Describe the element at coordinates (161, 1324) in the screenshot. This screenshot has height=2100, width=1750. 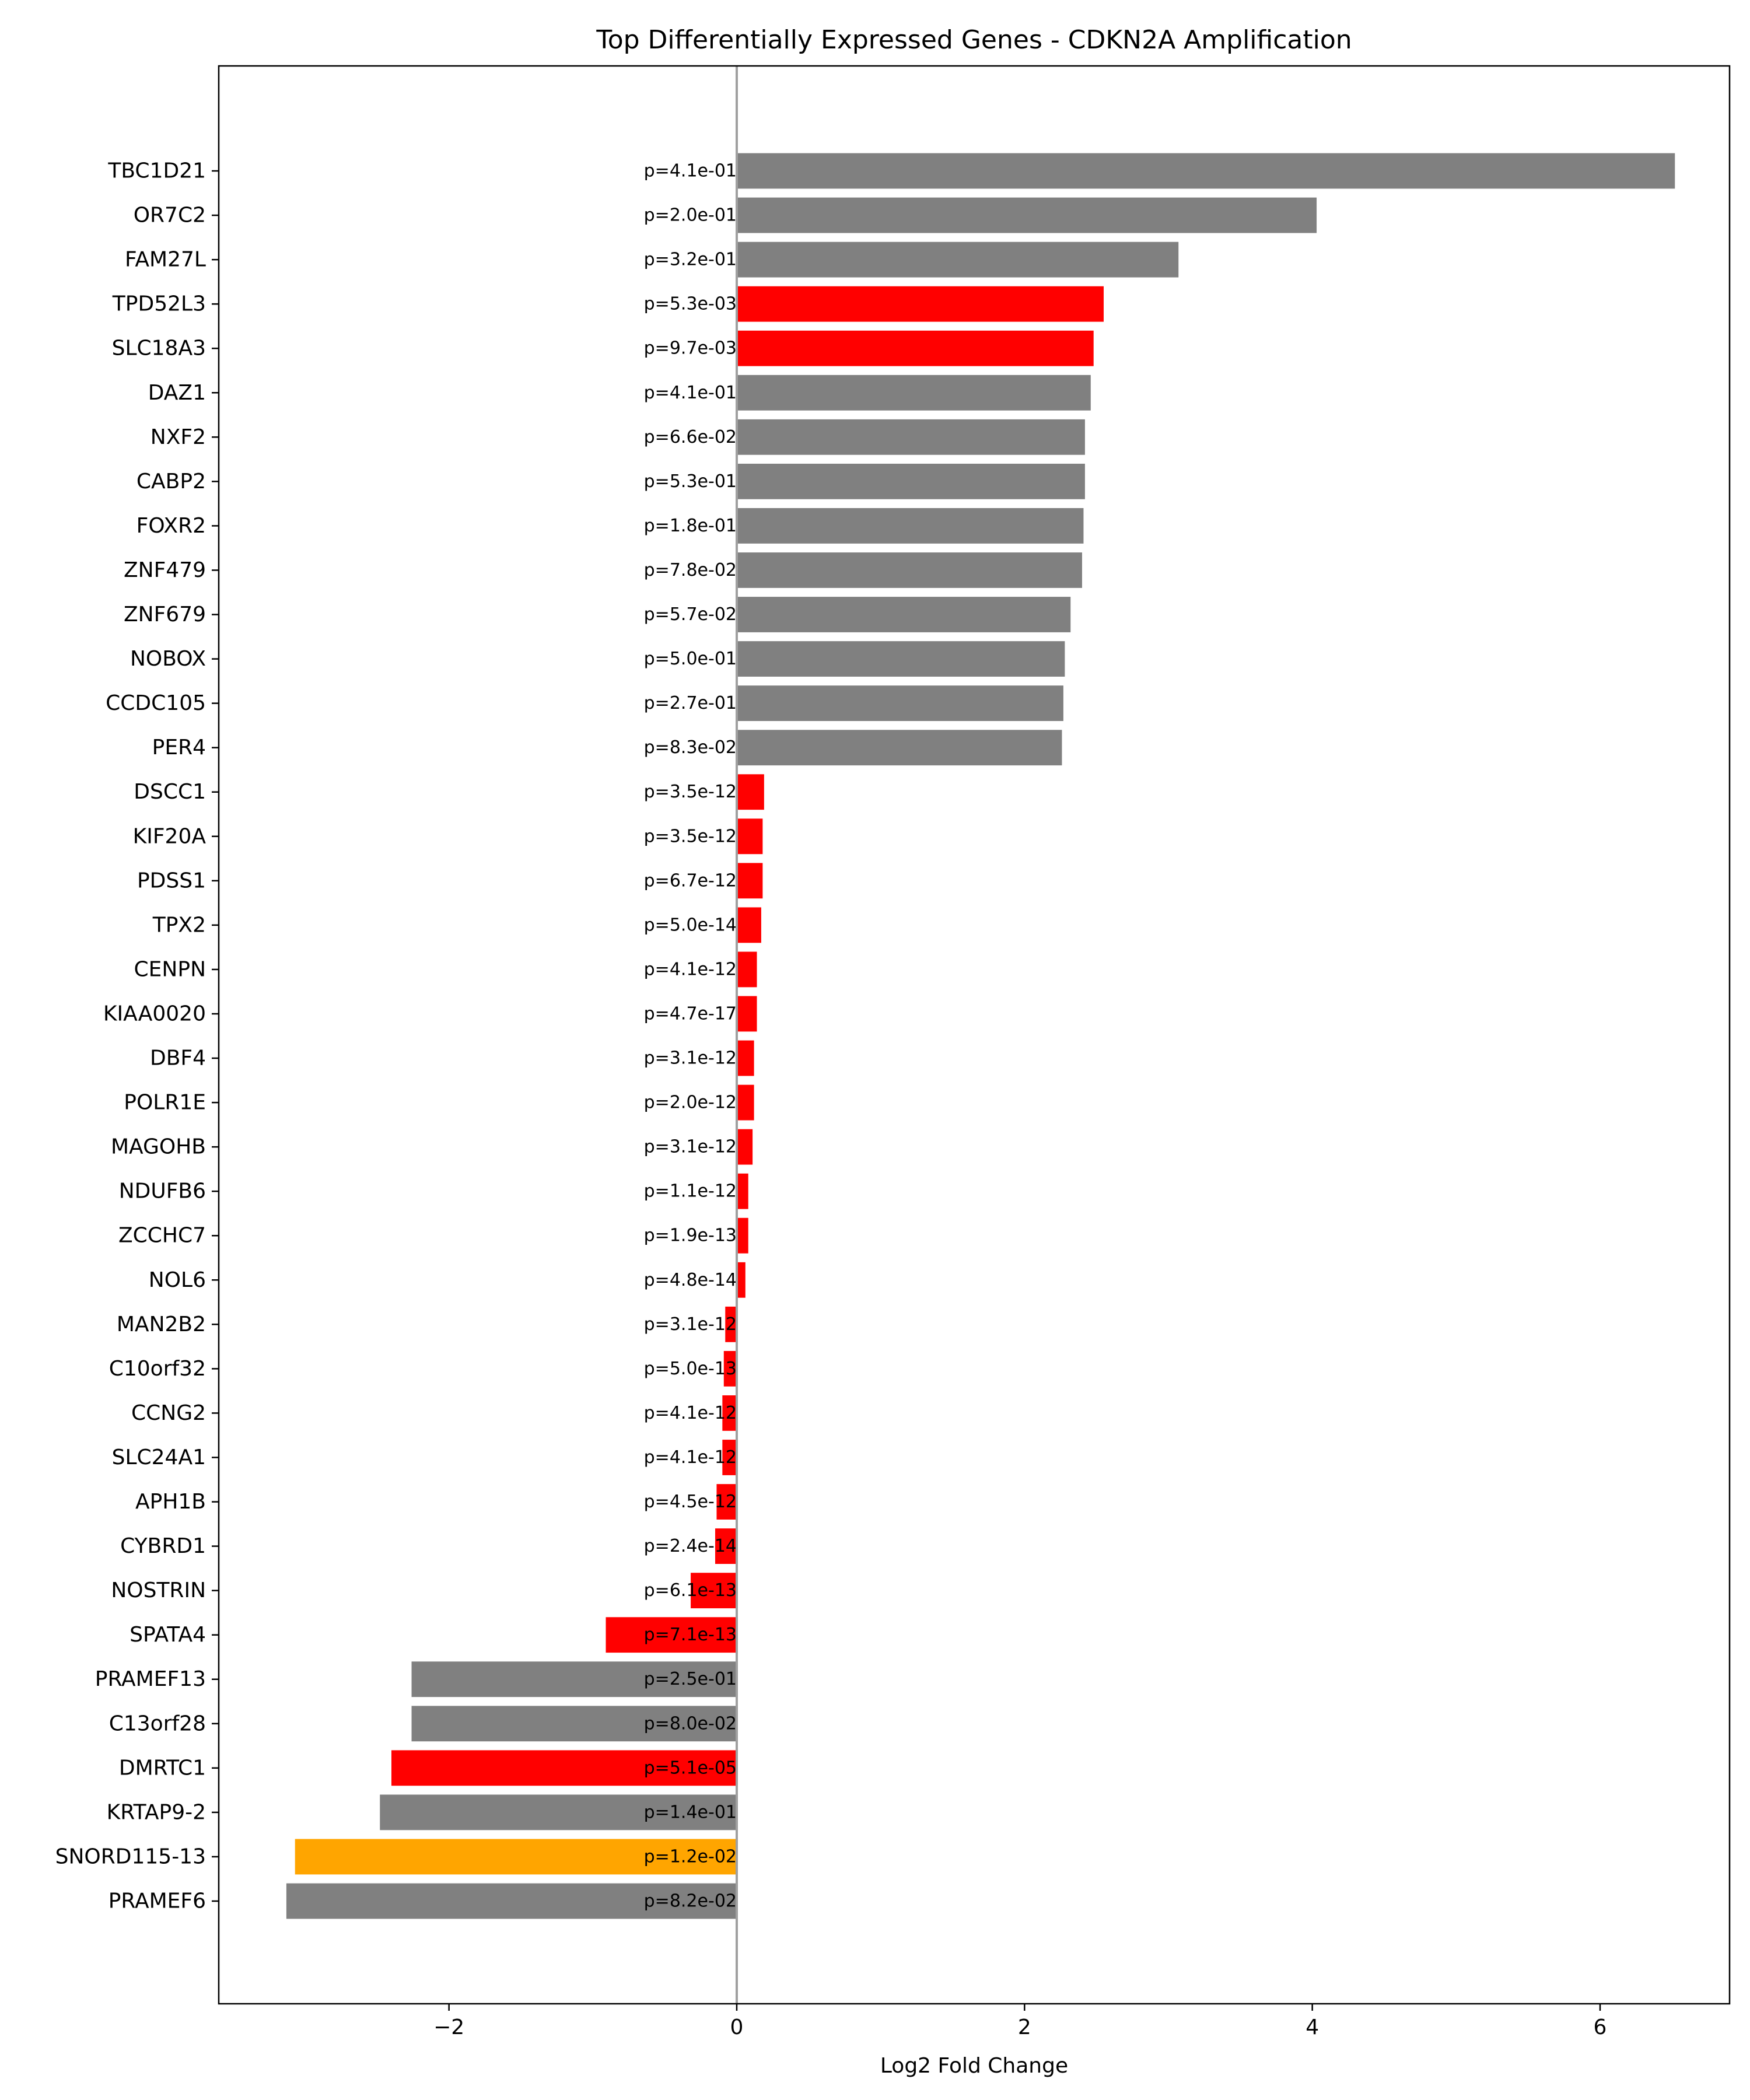
I see `y-tick-label: MAN2B2` at that location.